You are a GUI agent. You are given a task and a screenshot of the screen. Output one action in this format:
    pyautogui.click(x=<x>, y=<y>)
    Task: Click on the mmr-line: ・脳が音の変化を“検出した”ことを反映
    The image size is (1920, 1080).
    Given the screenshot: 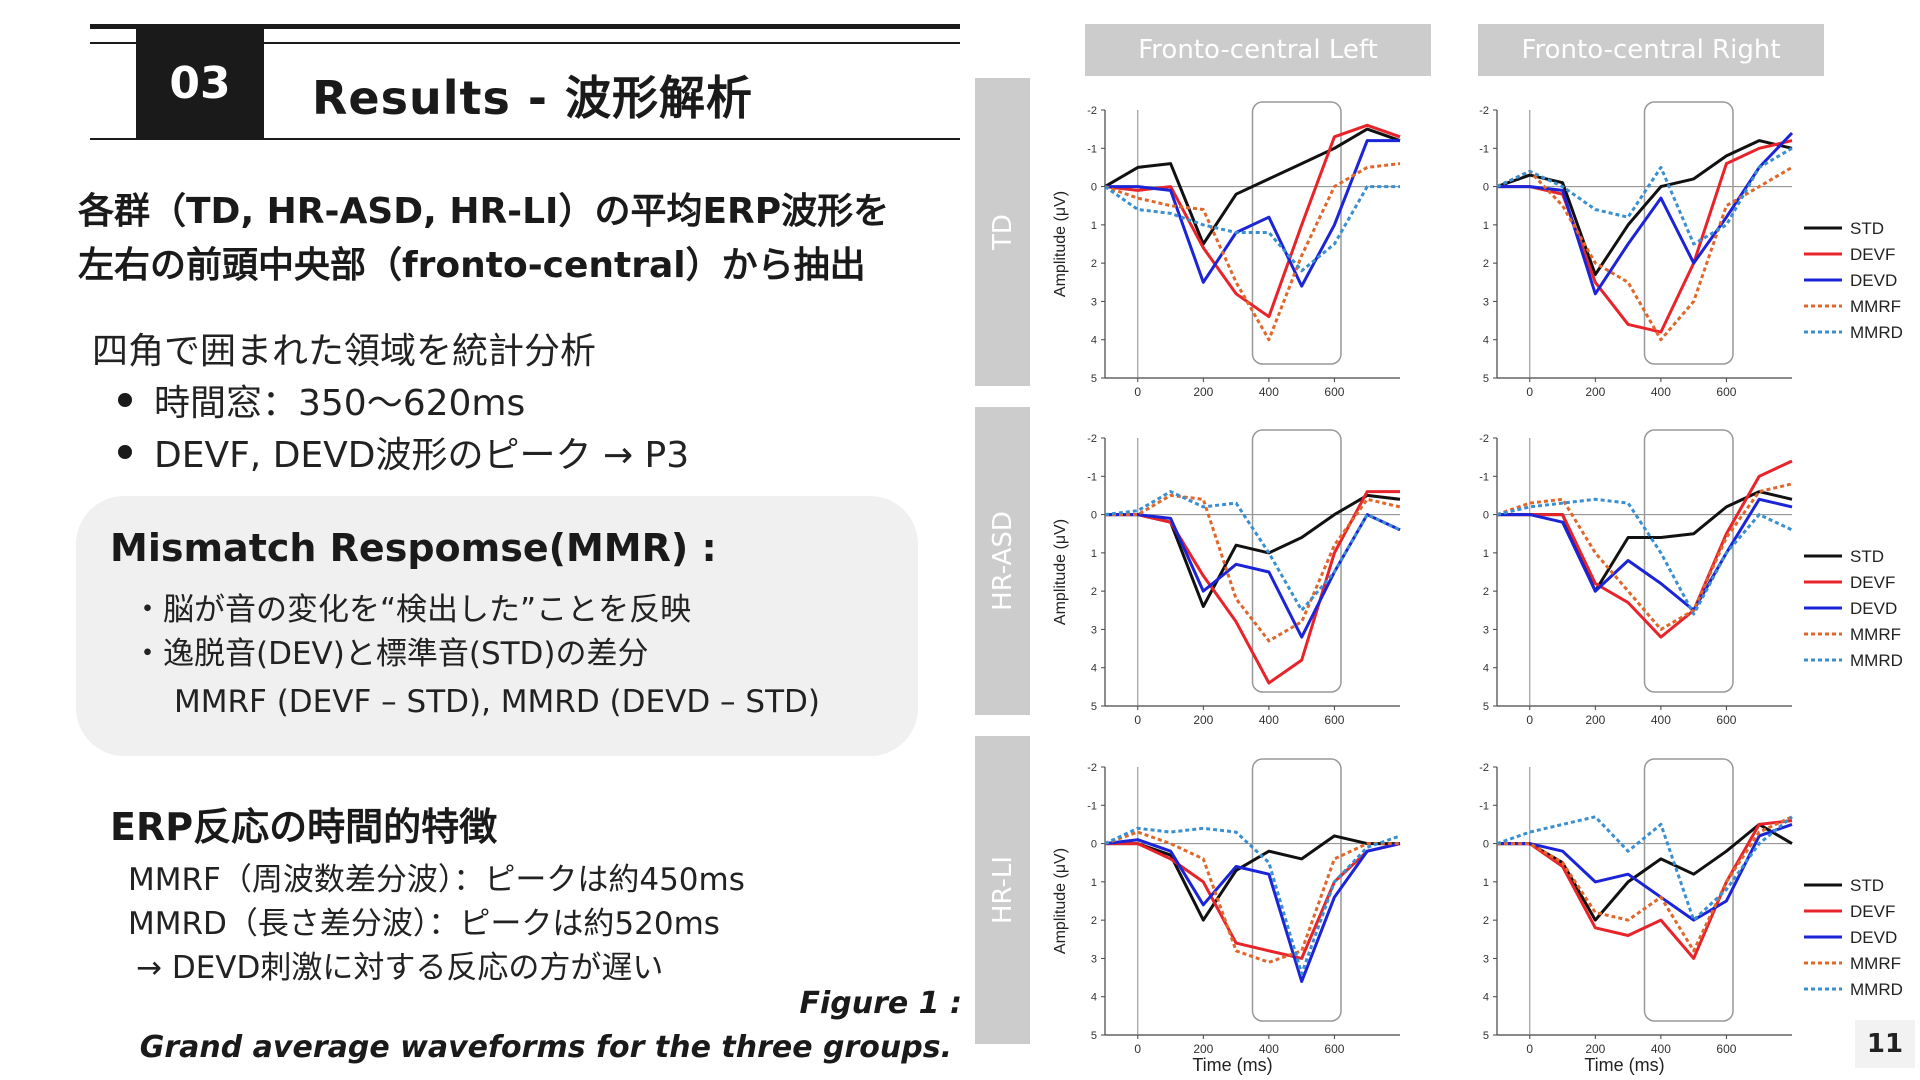 What is the action you would take?
    pyautogui.click(x=412, y=610)
    